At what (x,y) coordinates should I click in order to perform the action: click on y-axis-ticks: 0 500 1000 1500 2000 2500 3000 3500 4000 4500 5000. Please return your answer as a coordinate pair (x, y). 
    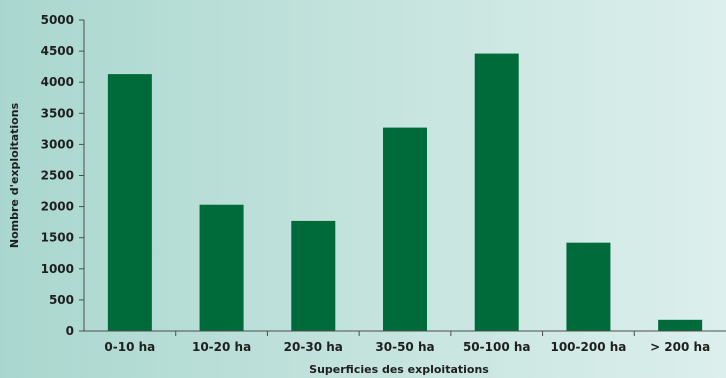
    Looking at the image, I should click on (62, 175).